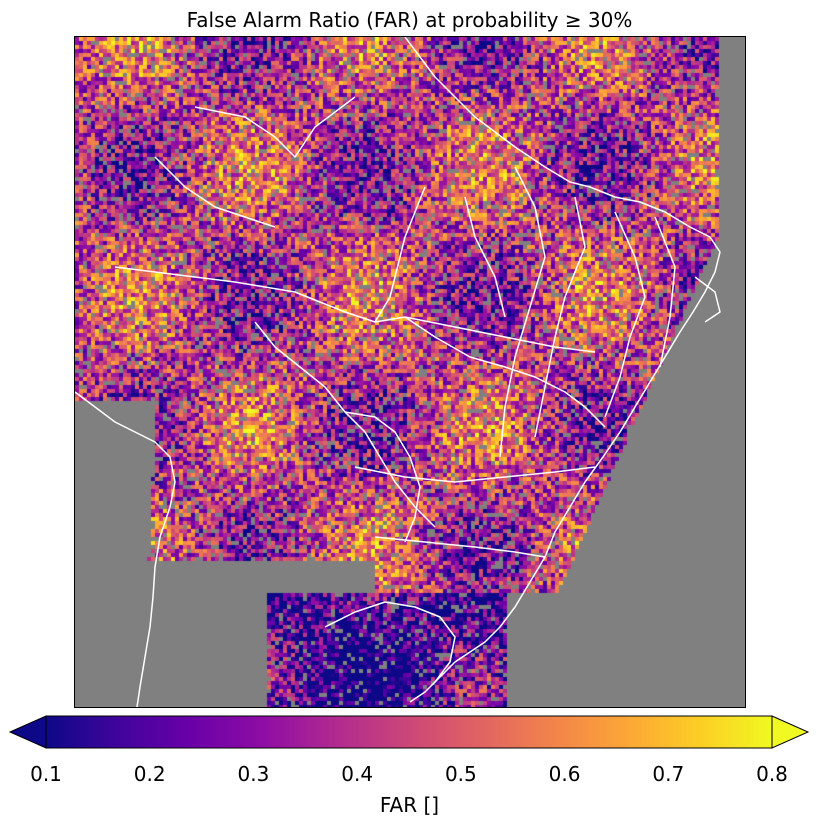  I want to click on colorbar-tick-label: 0.4, so click(357, 774).